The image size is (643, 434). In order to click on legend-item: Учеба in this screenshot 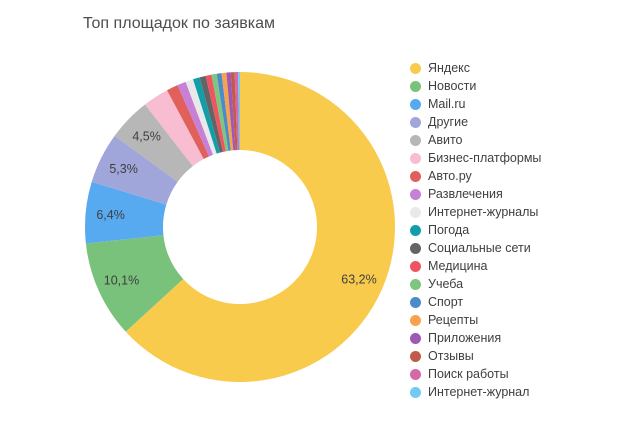, I will do `click(475, 284)`.